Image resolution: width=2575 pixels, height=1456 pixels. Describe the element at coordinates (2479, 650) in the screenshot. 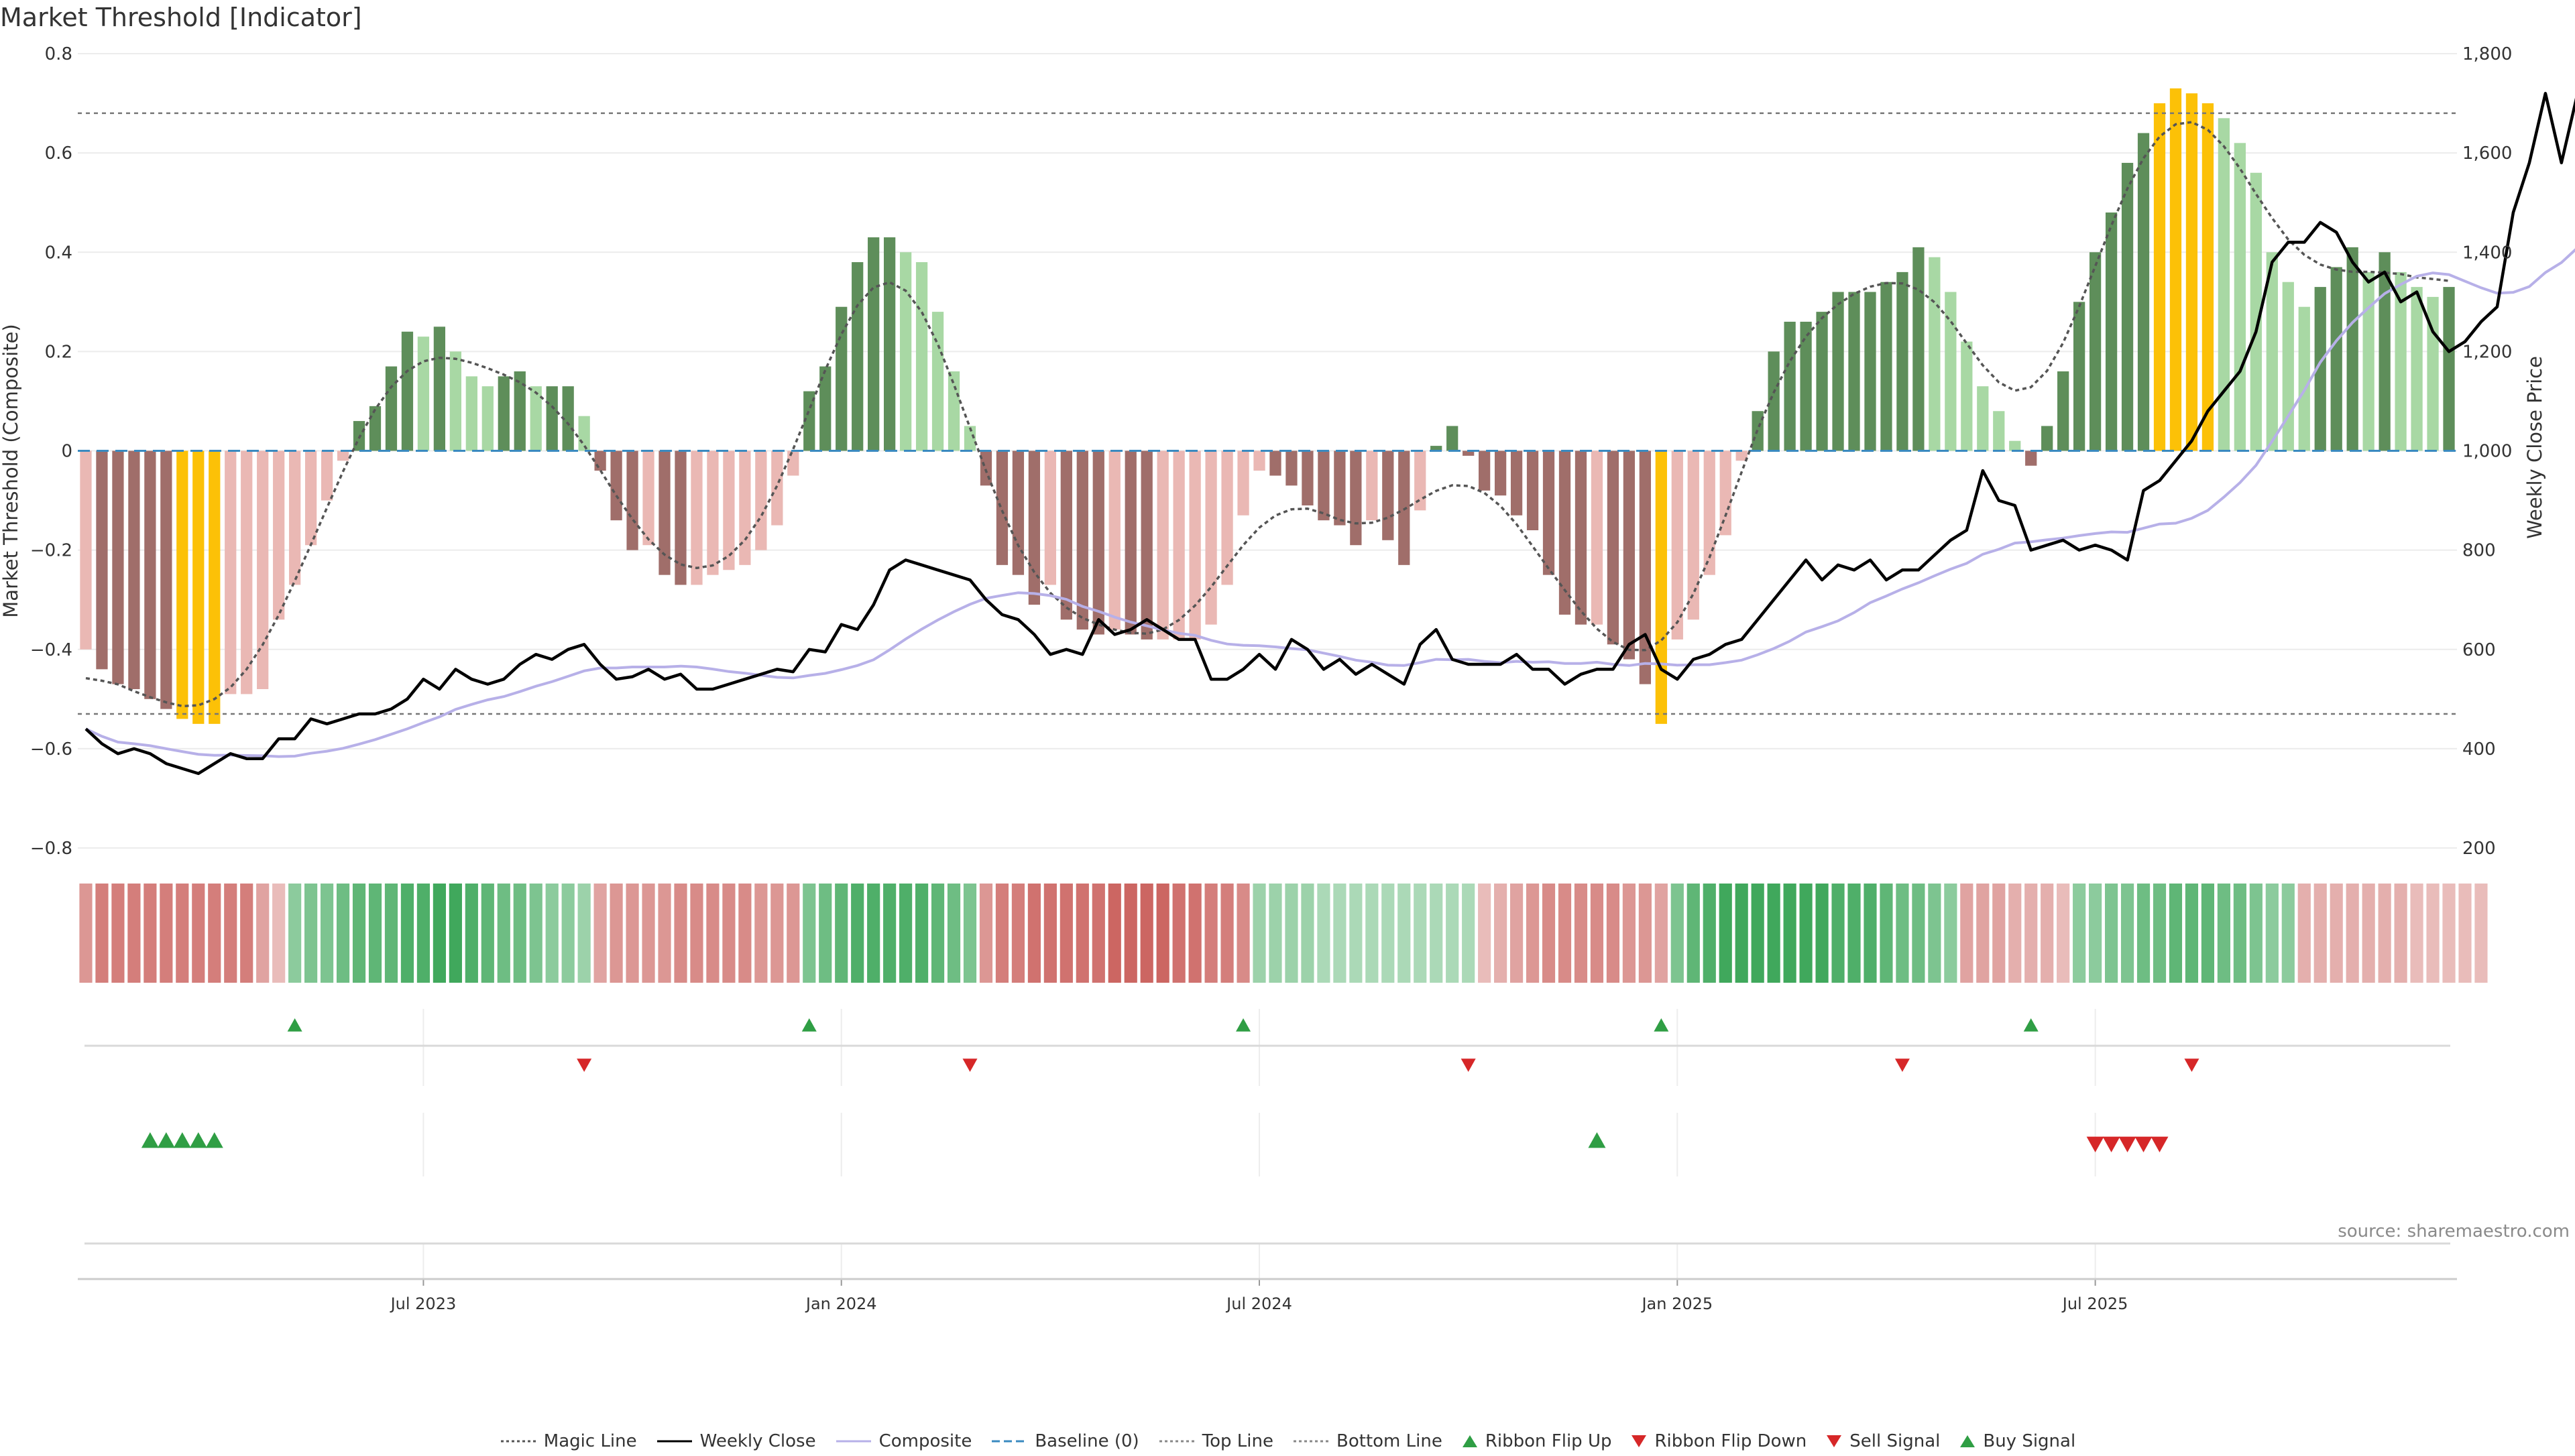

I see `y2-tick-label: 600` at that location.